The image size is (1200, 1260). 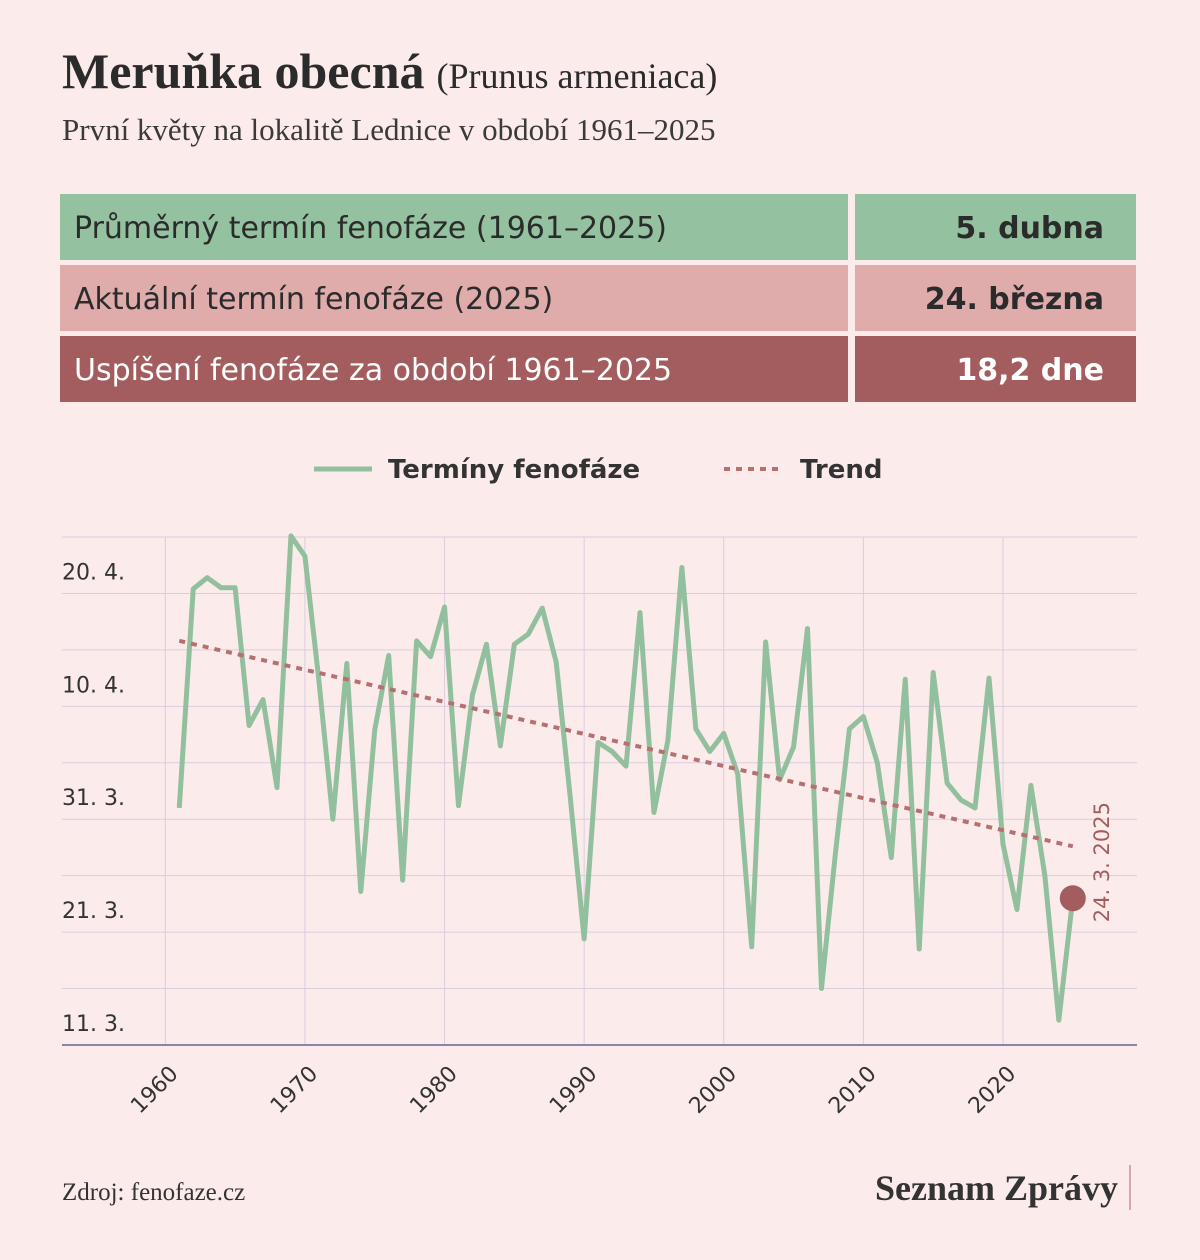 I want to click on title: Meruňka obecná (Prunus armeniaca), so click(x=389, y=71).